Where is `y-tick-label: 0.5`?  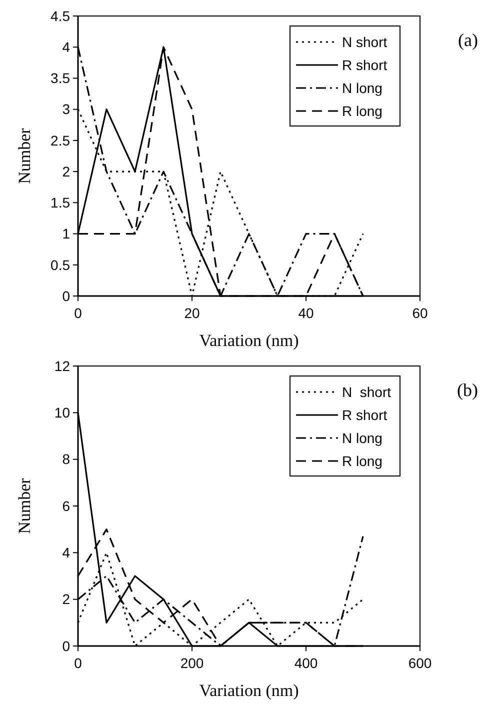 y-tick-label: 0.5 is located at coordinates (60, 264).